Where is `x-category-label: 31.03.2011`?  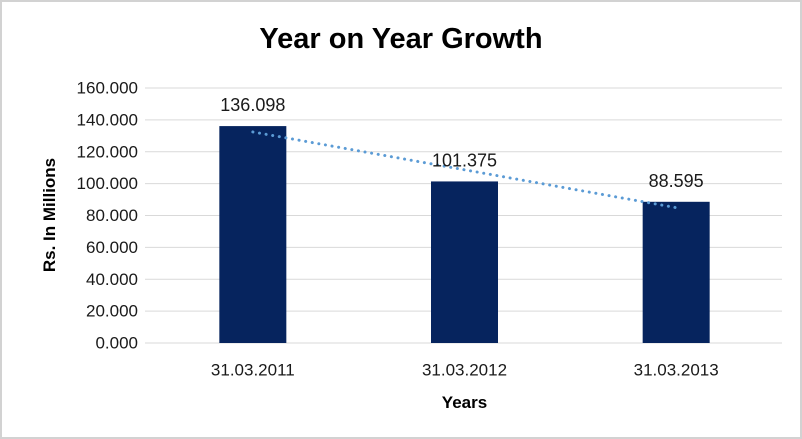
x-category-label: 31.03.2011 is located at coordinates (253, 370).